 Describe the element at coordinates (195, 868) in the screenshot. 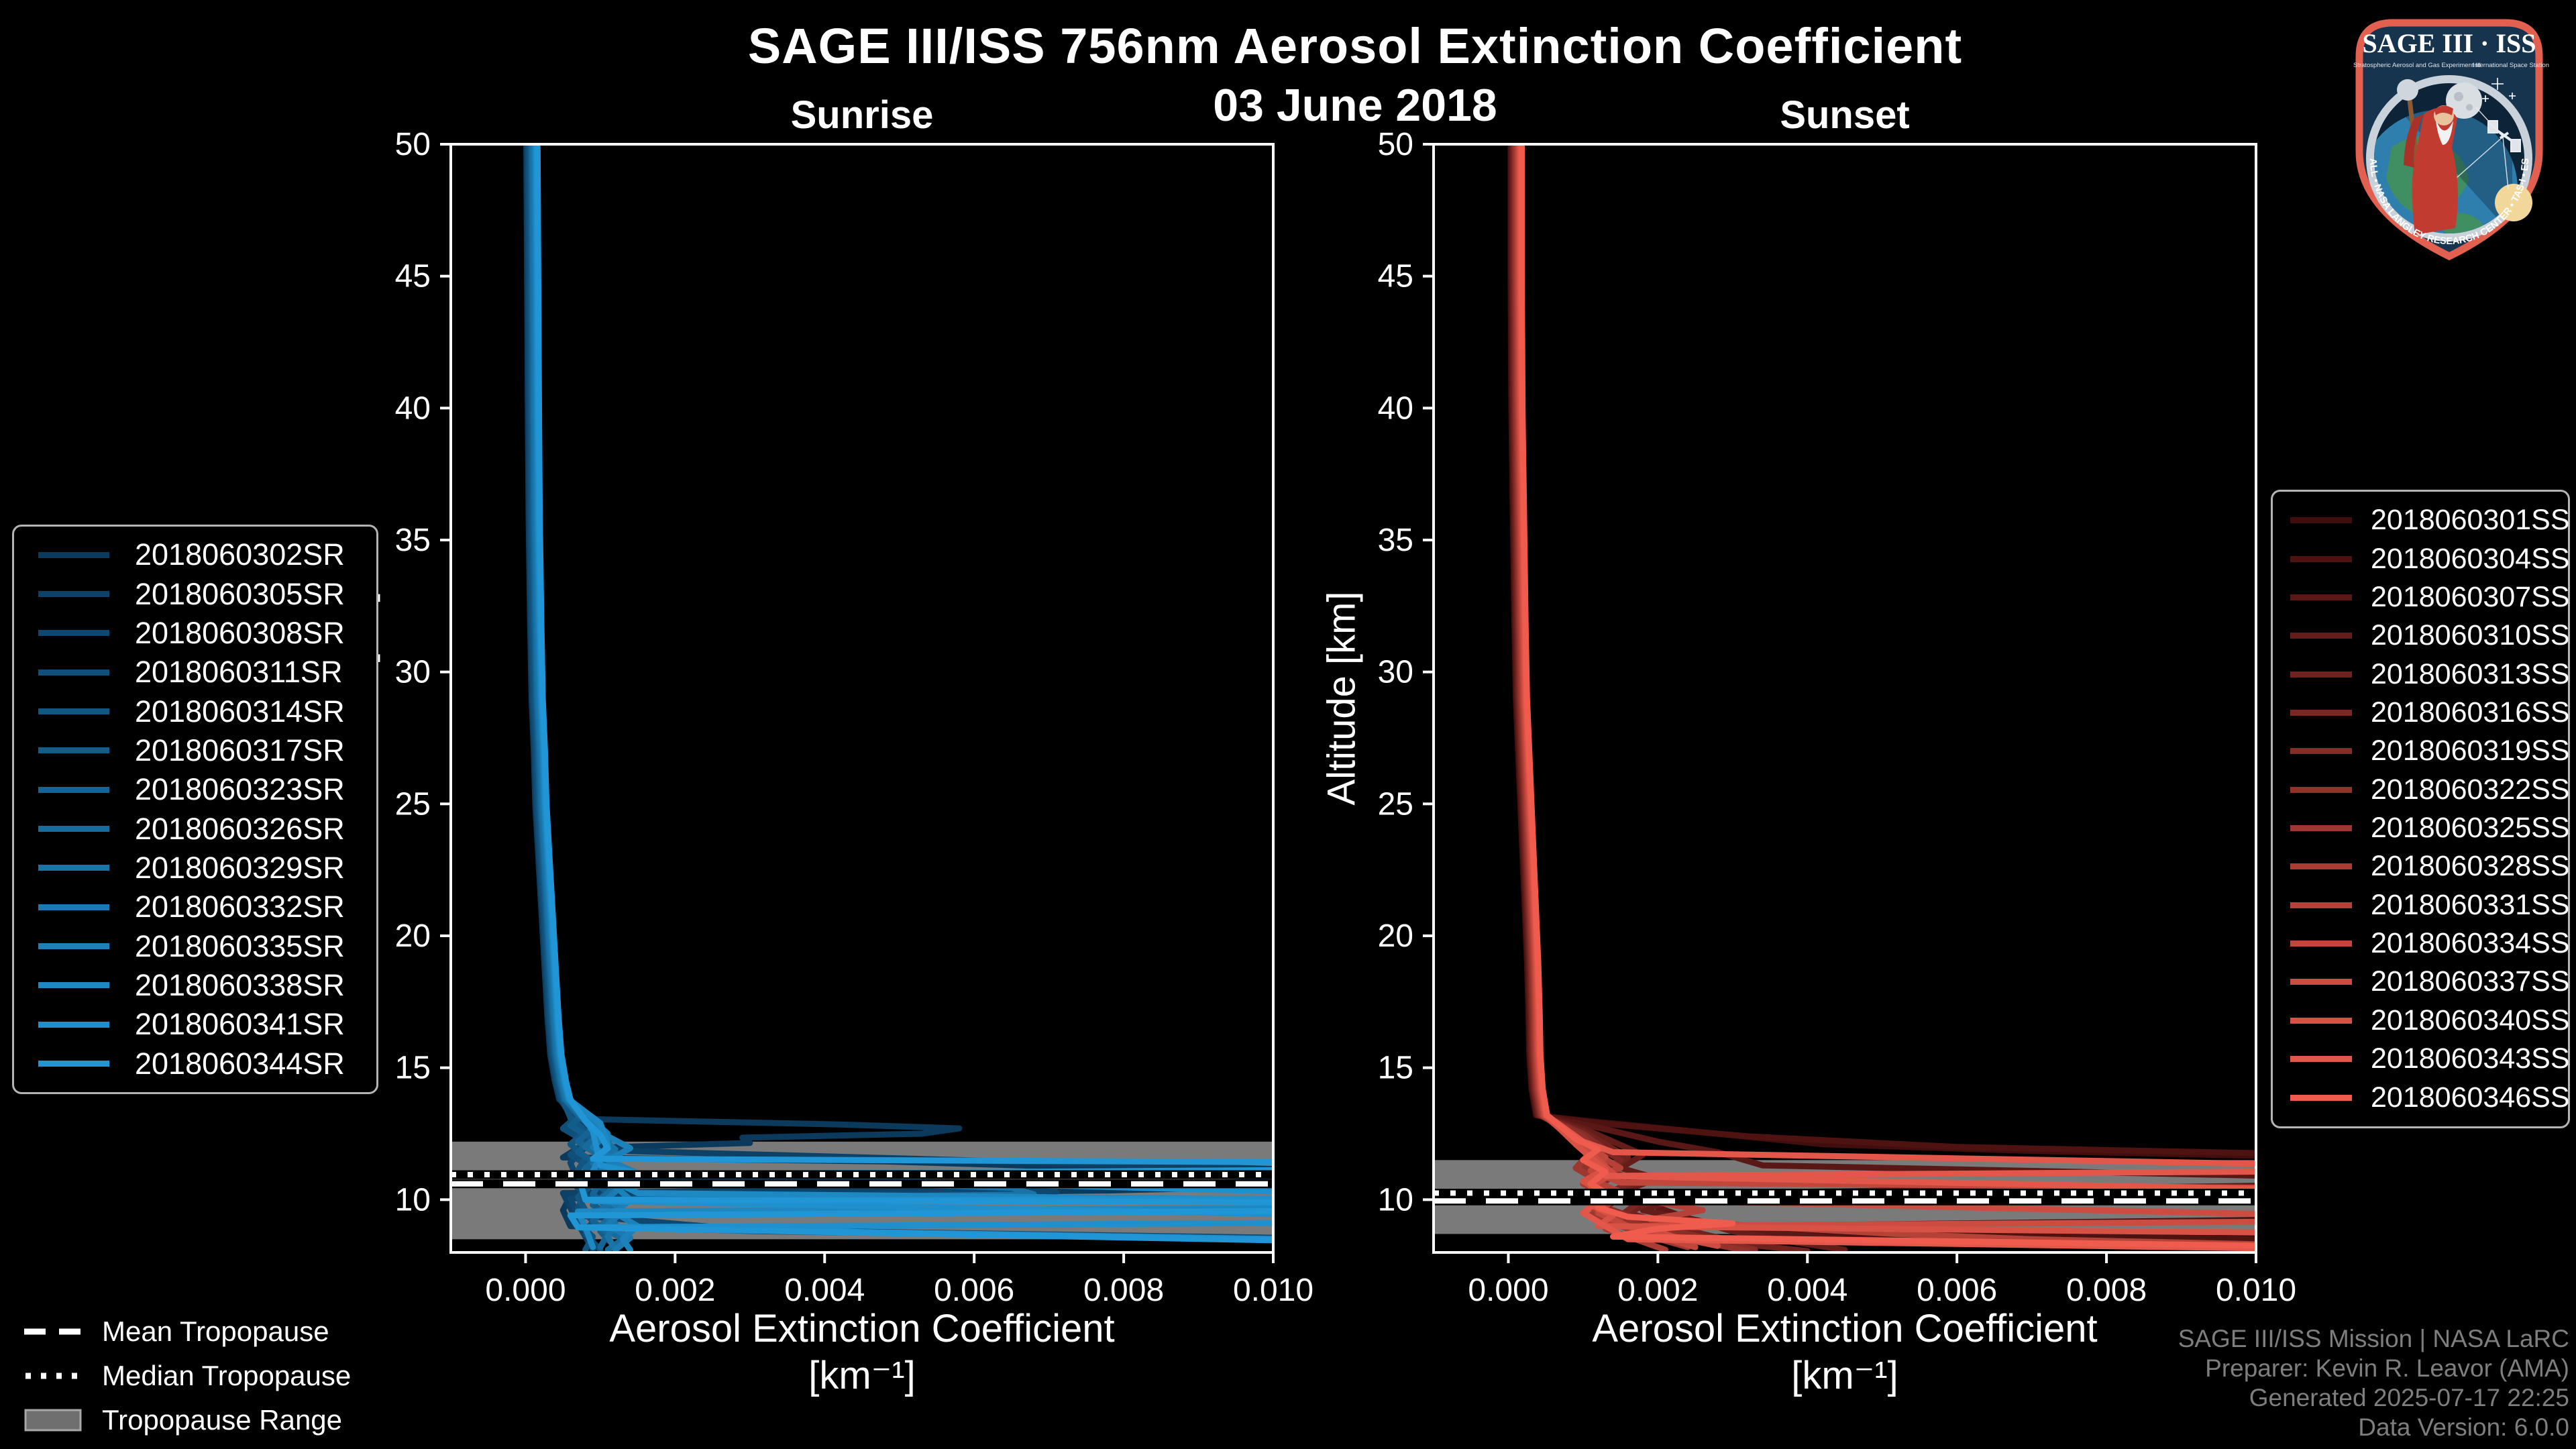

I see `legend-item-2018060329SR: 2018060329SR` at that location.